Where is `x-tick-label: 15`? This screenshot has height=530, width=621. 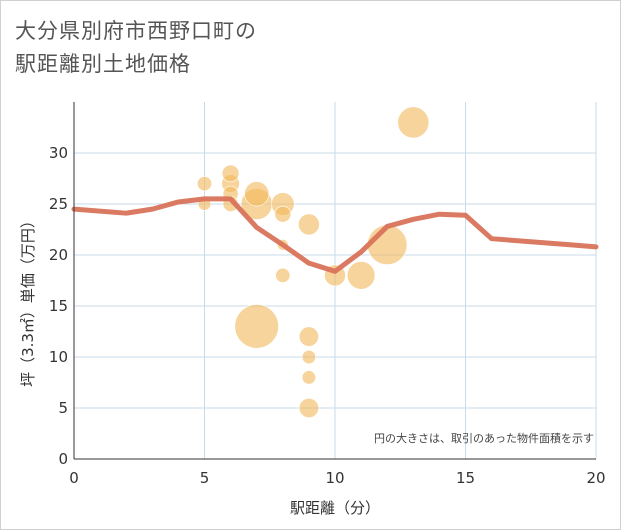 x-tick-label: 15 is located at coordinates (465, 478).